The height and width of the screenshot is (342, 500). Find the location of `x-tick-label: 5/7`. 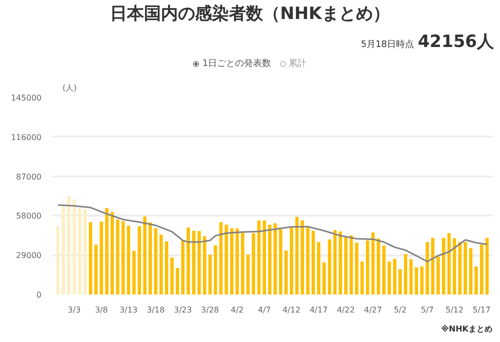

x-tick-label: 5/7 is located at coordinates (427, 310).